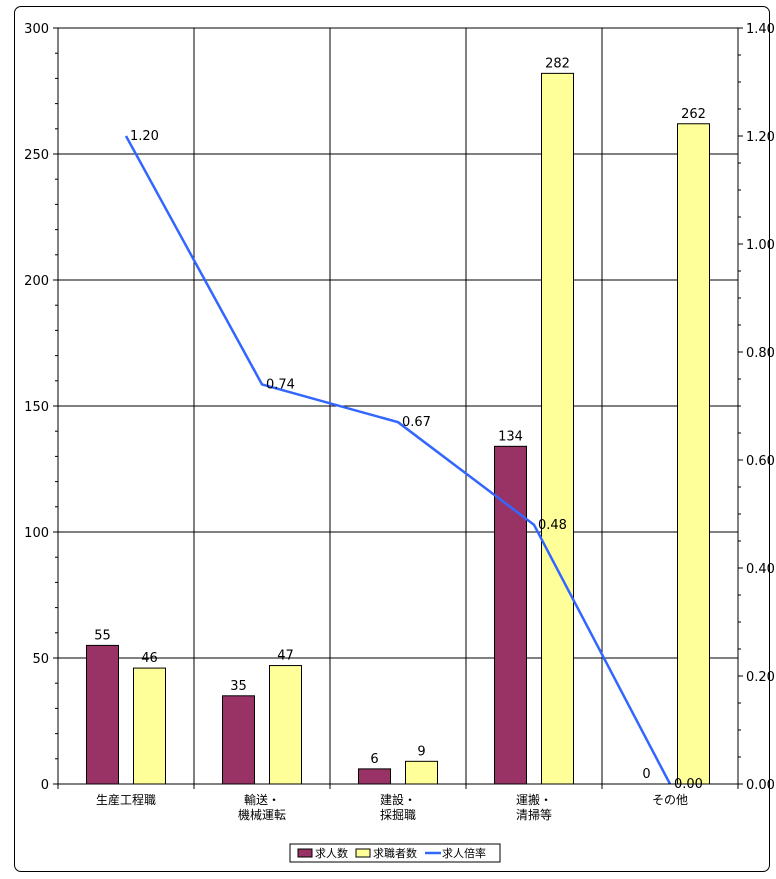 The width and height of the screenshot is (776, 879). I want to click on category-label: その他, so click(670, 800).